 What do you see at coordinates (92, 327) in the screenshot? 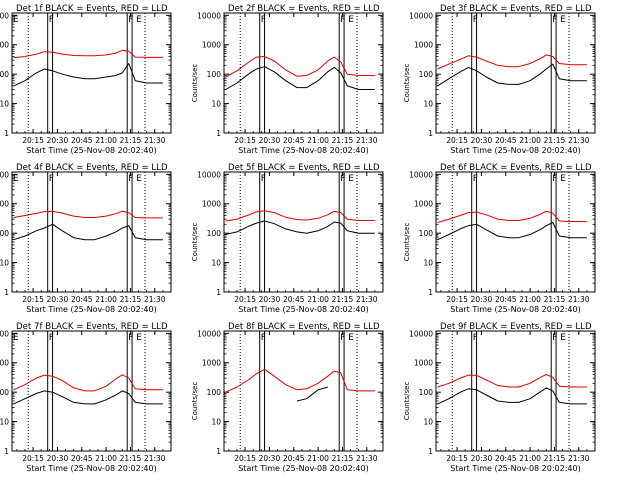
I see `chart-title: Det 7f BLACK = Events, RED = LLD` at bounding box center [92, 327].